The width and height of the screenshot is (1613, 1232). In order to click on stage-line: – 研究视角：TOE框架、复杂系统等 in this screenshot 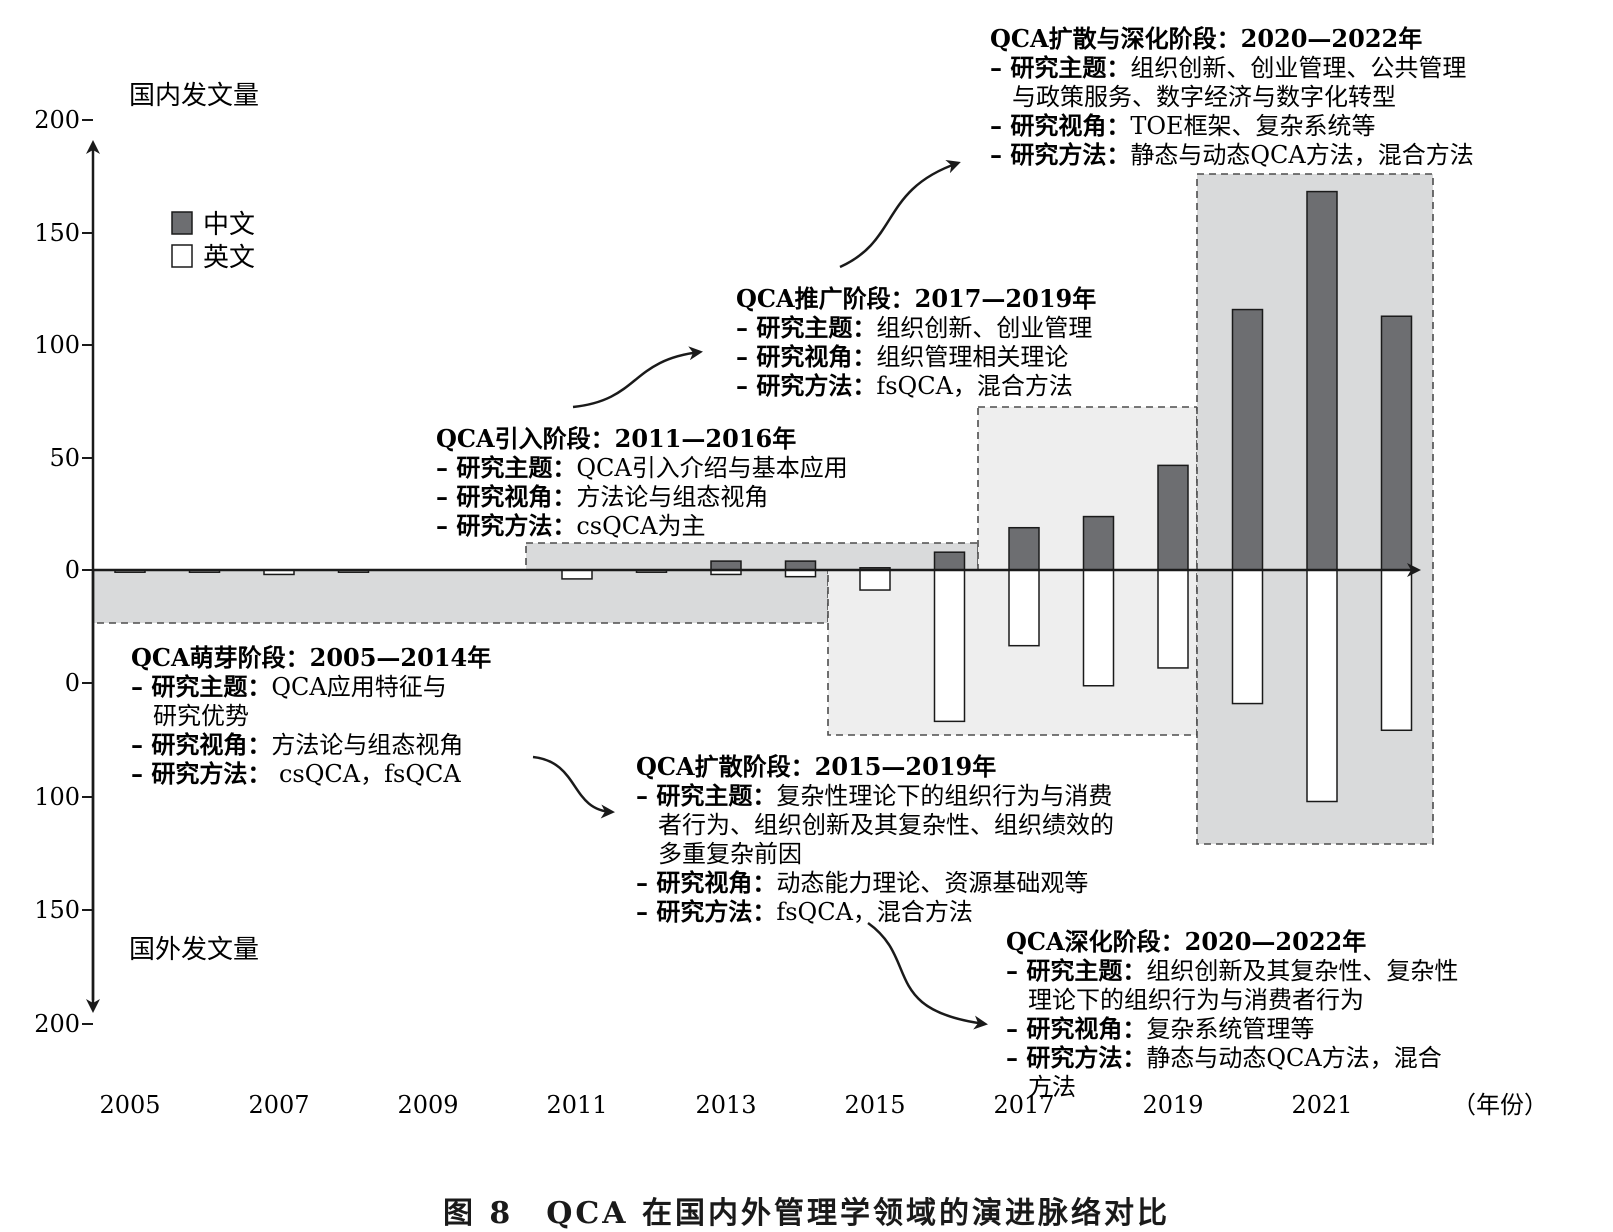, I will do `click(1183, 125)`.